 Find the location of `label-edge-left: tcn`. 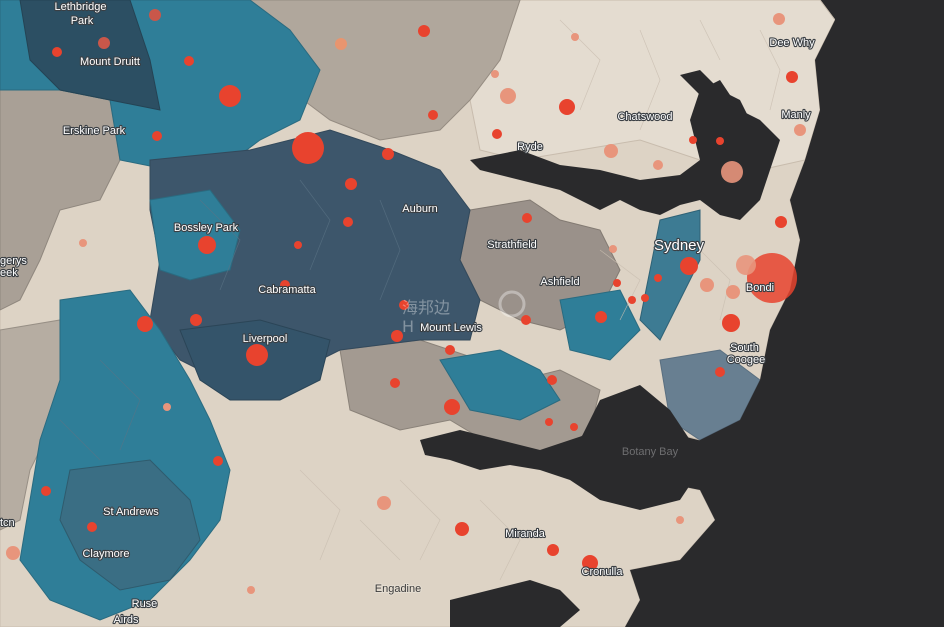

label-edge-left: tcn is located at coordinates (7, 523).